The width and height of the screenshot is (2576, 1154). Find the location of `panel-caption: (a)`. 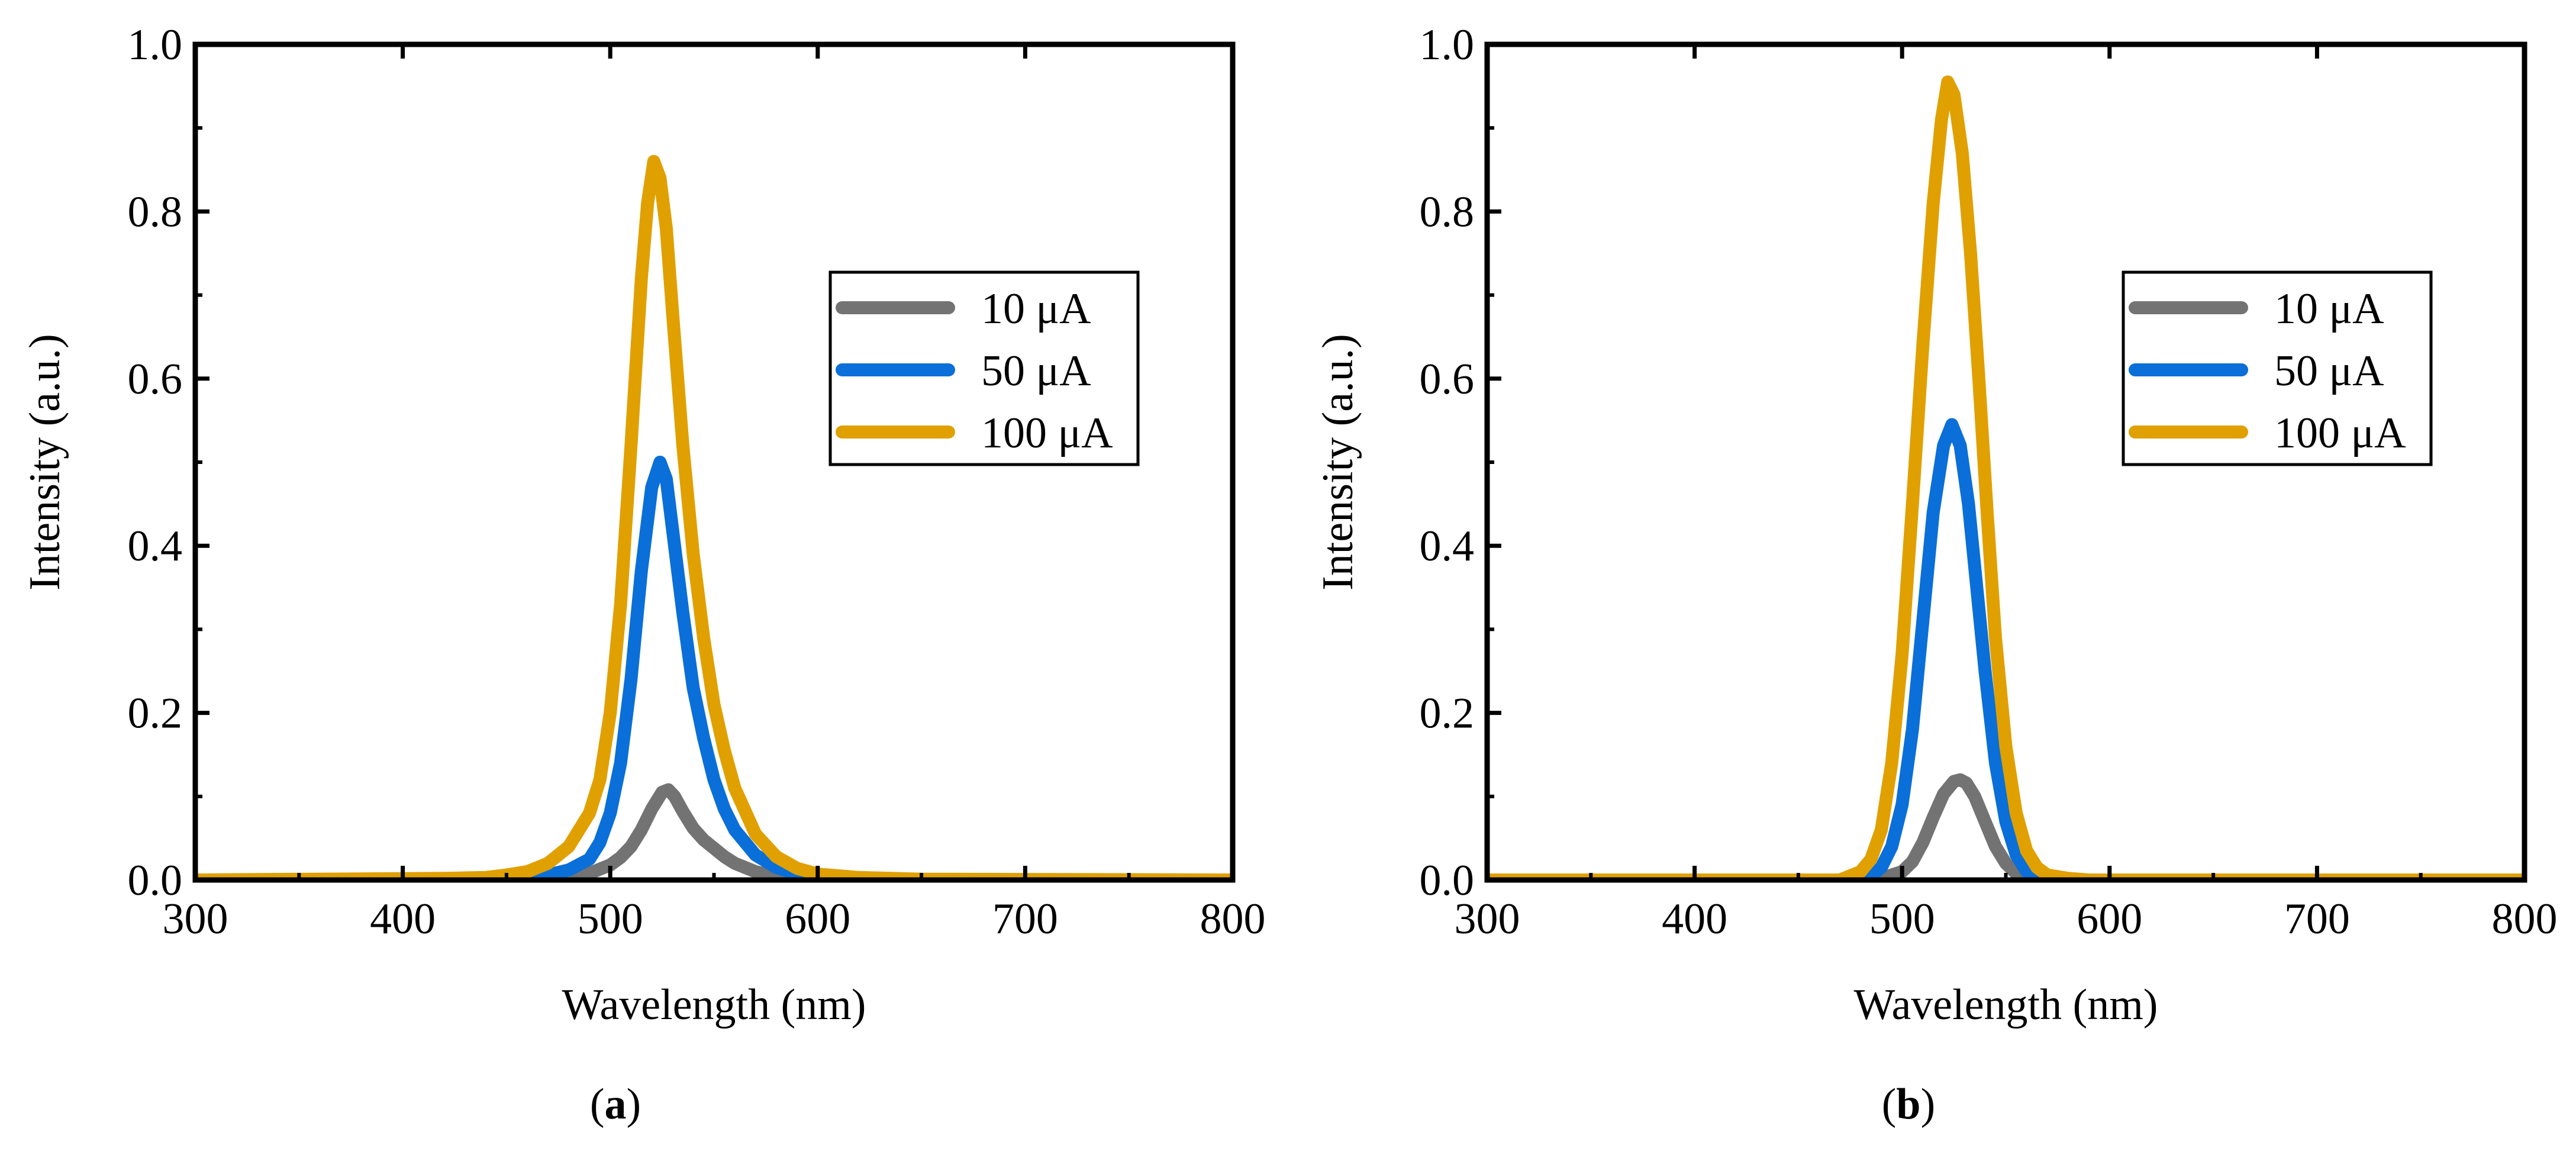

panel-caption: (a) is located at coordinates (615, 1104).